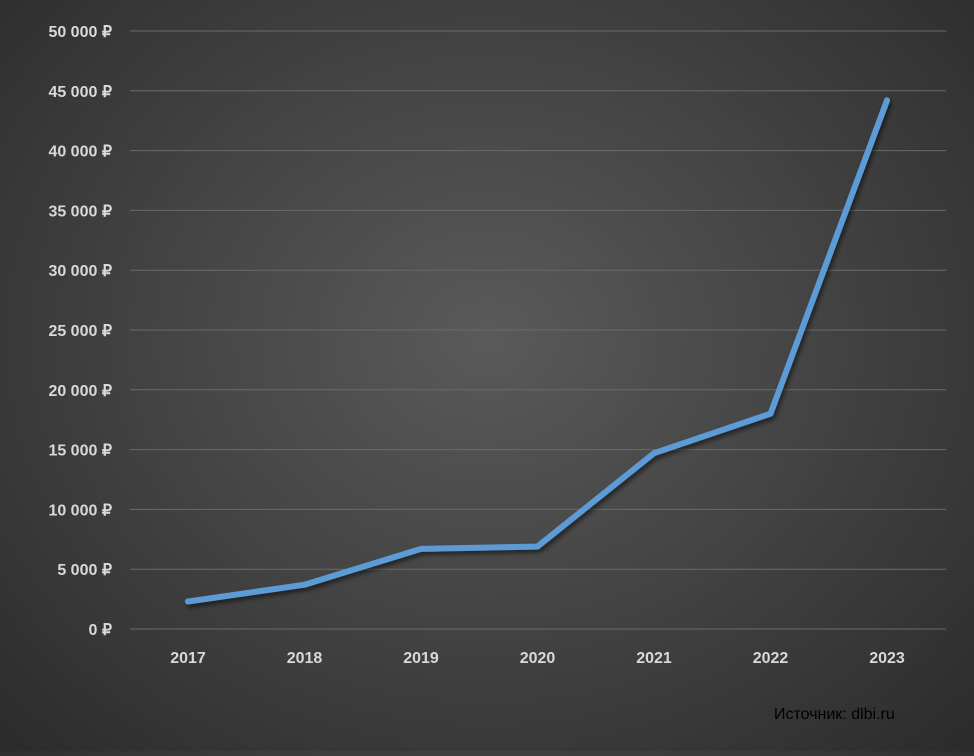 The image size is (974, 756). Describe the element at coordinates (421, 658) in the screenshot. I see `x-tick-label: 2019` at that location.